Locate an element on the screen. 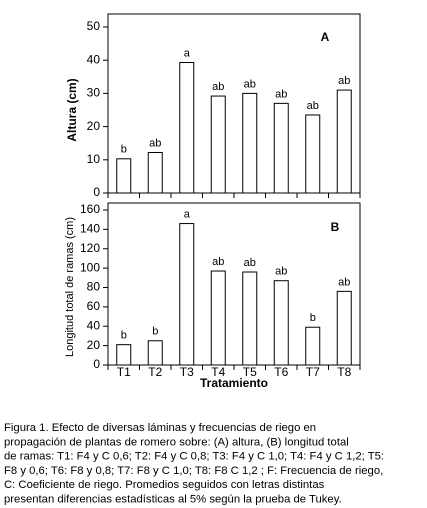 The width and height of the screenshot is (427, 508). x-tick-label: T8 is located at coordinates (344, 372).